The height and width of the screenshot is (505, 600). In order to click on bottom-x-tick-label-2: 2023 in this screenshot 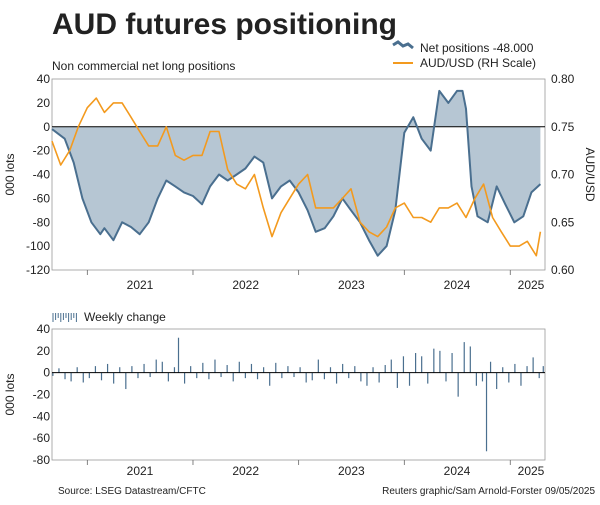, I will do `click(351, 471)`.